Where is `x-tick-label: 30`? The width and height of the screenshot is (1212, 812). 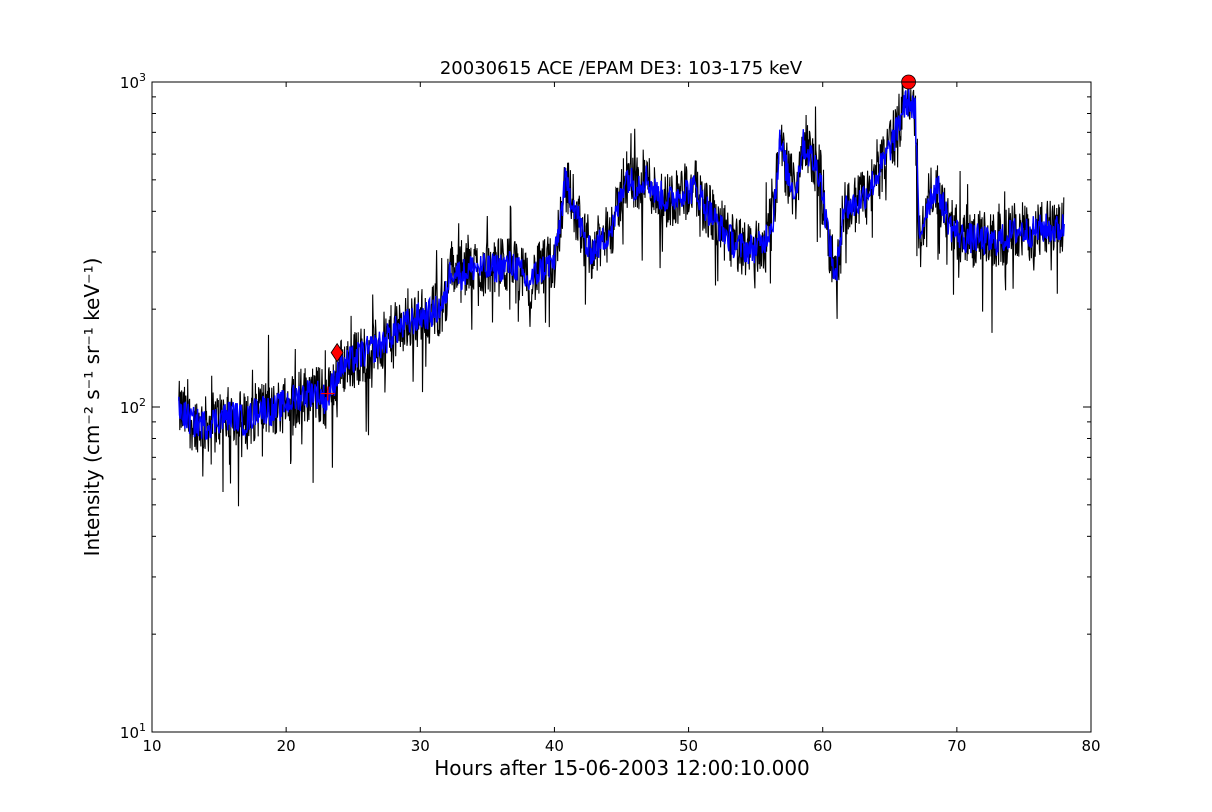 x-tick-label: 30 is located at coordinates (420, 746).